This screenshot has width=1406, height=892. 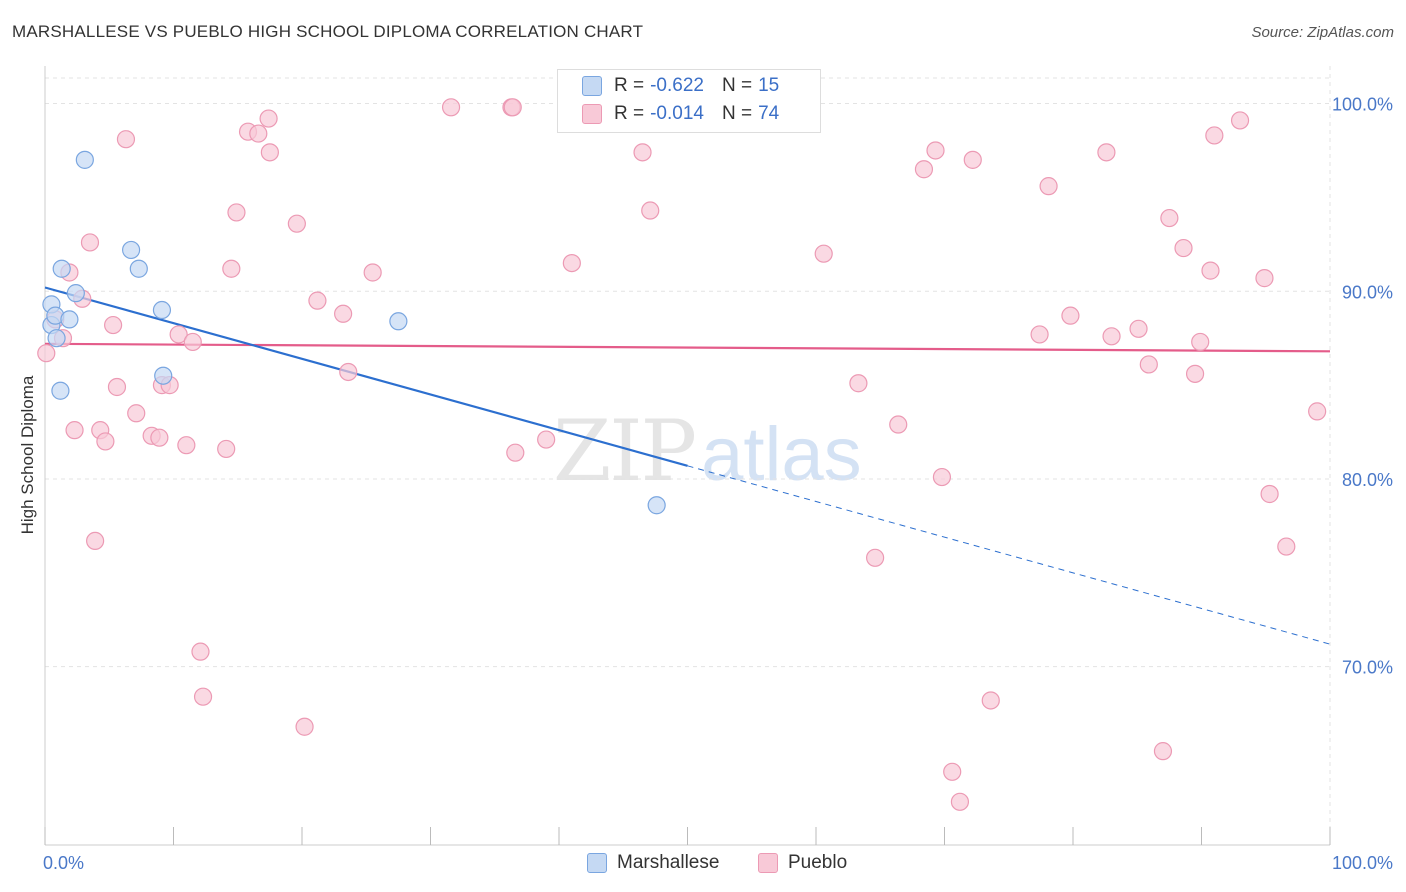 I want to click on legend-row-marshallese: R = -0.622 N = 15, so click(x=680, y=86).